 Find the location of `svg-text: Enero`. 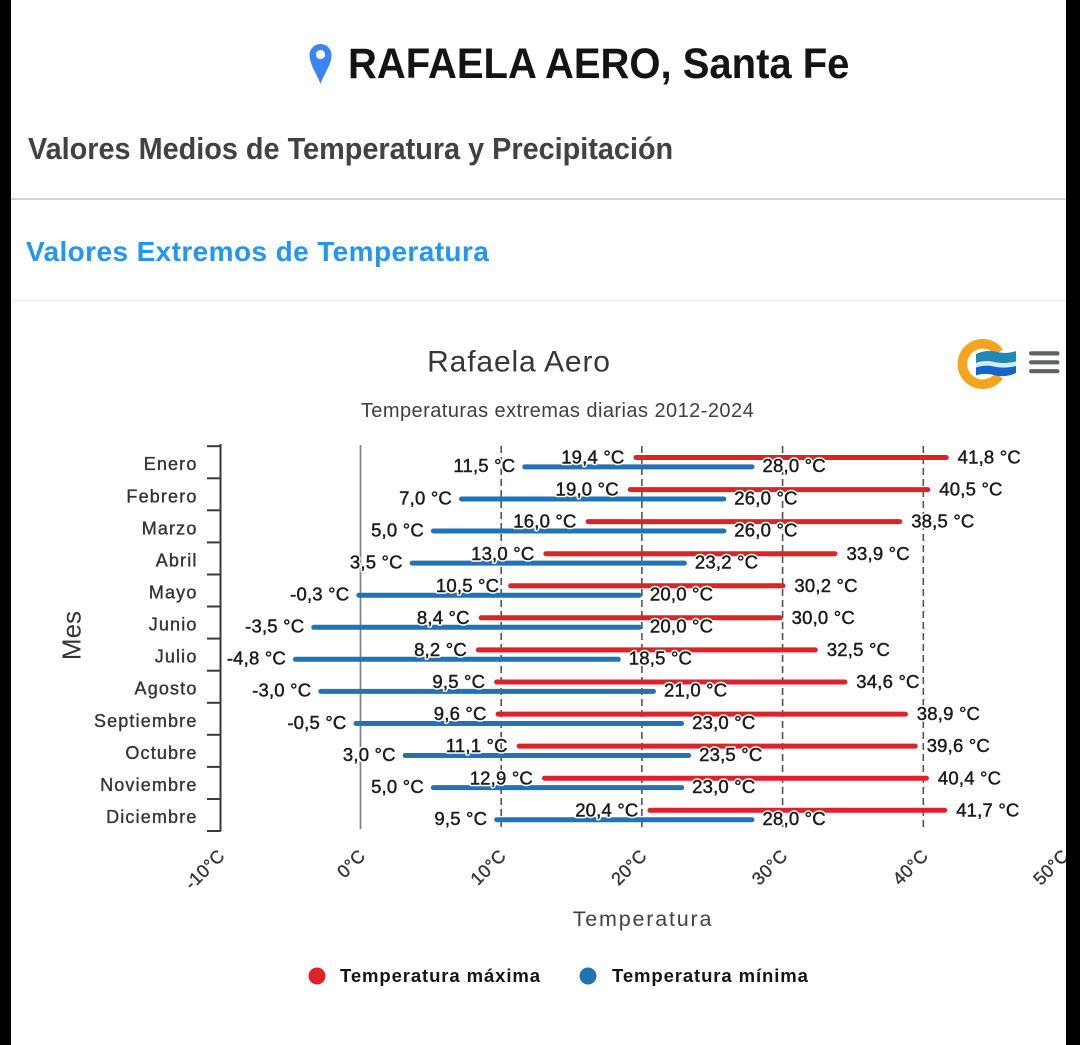

svg-text: Enero is located at coordinates (171, 464).